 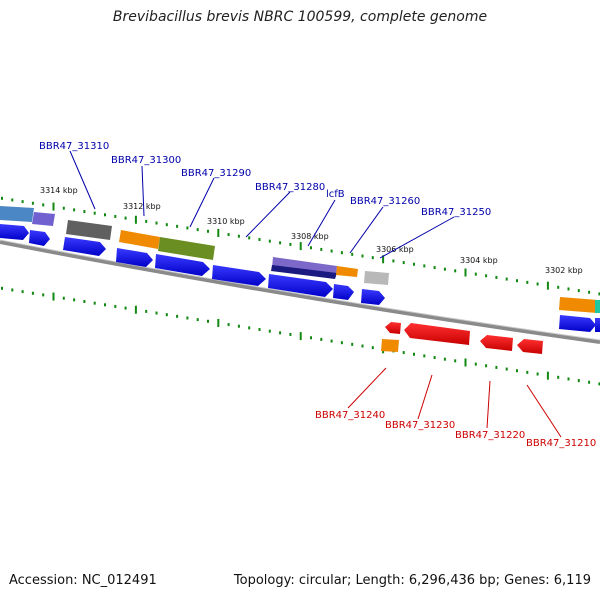 What do you see at coordinates (454, 402) in the screenshot?
I see `reverse-leader-lines` at bounding box center [454, 402].